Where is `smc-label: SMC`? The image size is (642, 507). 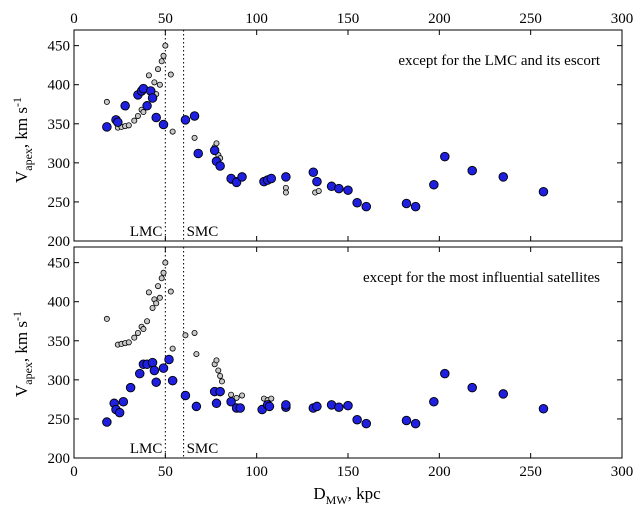 smc-label: SMC is located at coordinates (203, 449).